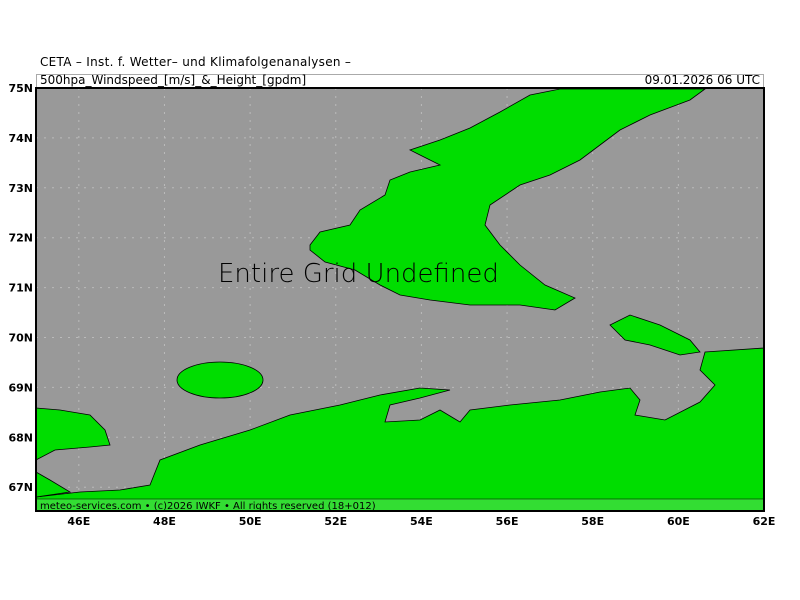  Describe the element at coordinates (678, 521) in the screenshot. I see `lon-label: 60E` at that location.